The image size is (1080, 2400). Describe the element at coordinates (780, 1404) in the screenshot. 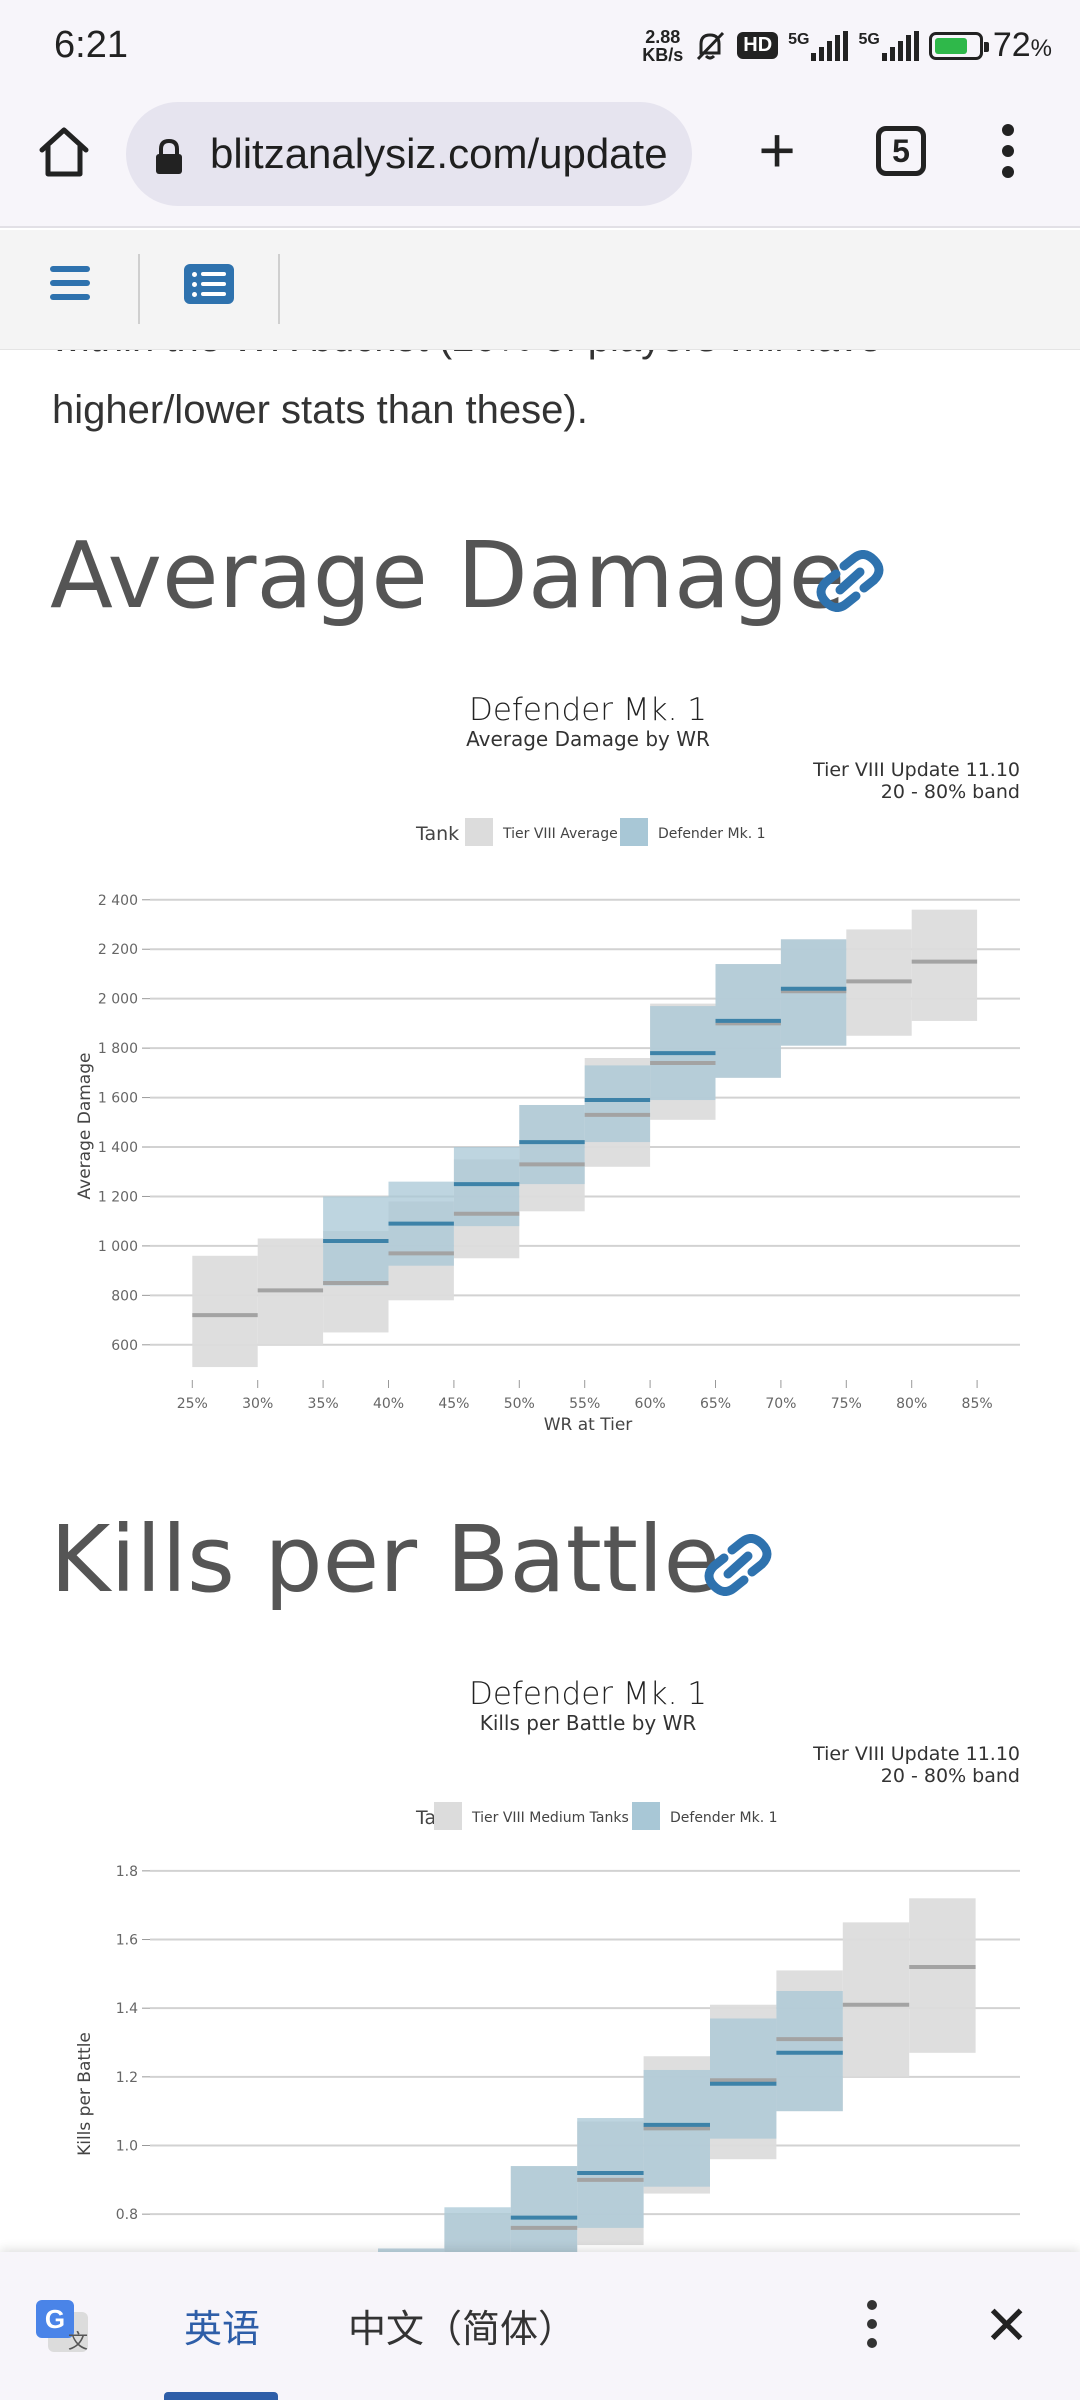

I see `x-tick-label: 70%` at that location.